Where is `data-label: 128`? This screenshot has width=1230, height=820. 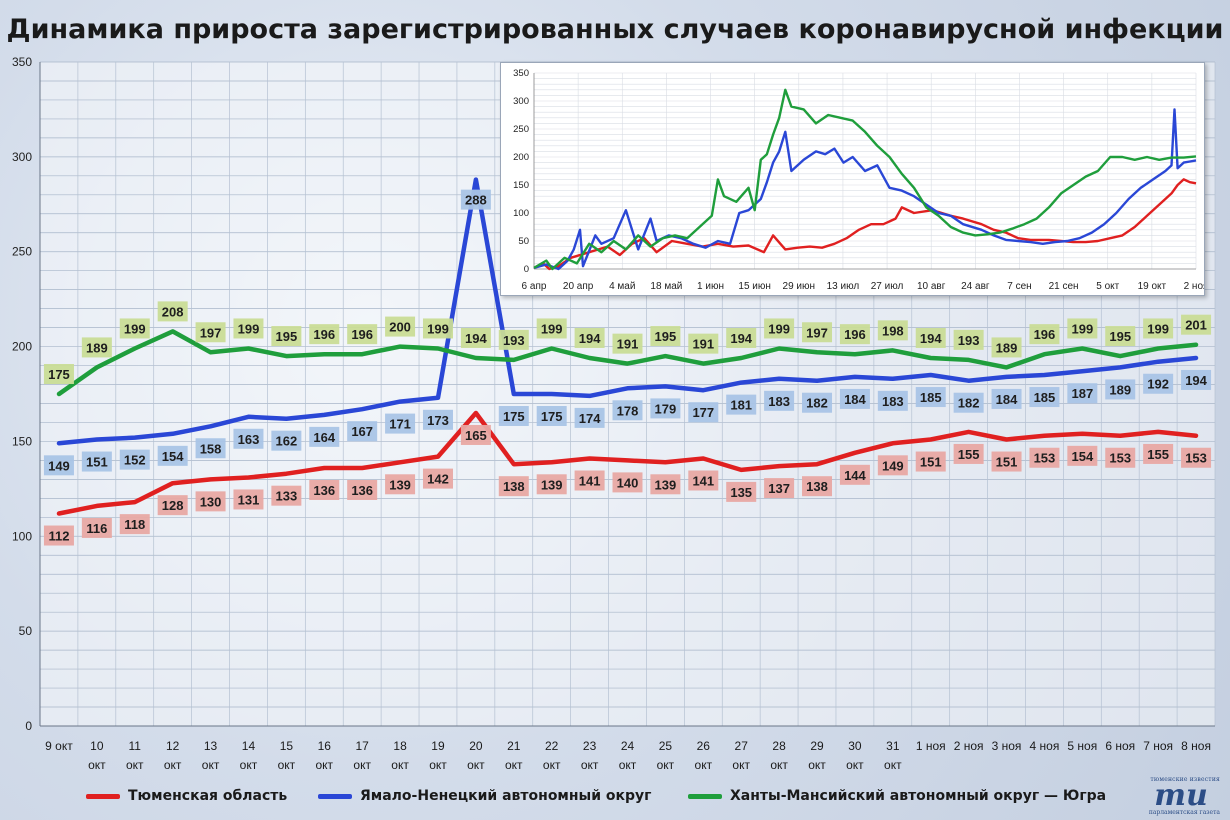
data-label: 128 is located at coordinates (173, 505).